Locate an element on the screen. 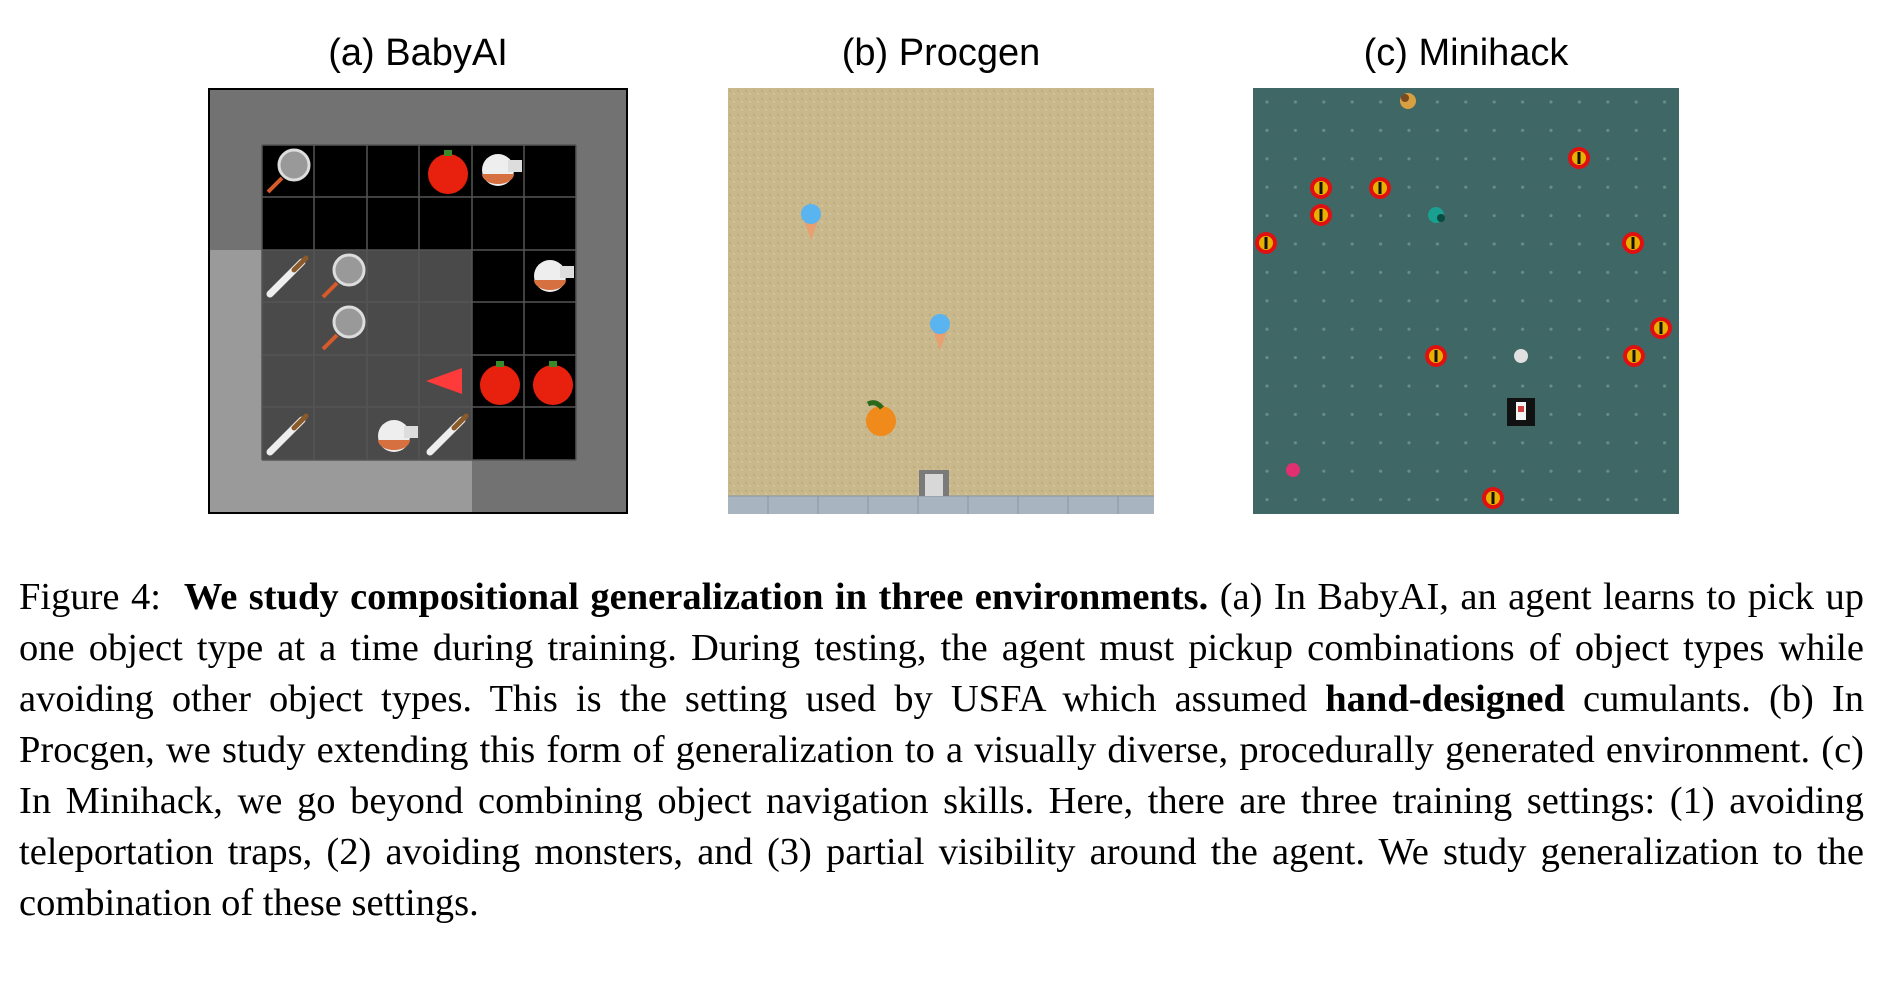  pan-icon is located at coordinates (316, 249).